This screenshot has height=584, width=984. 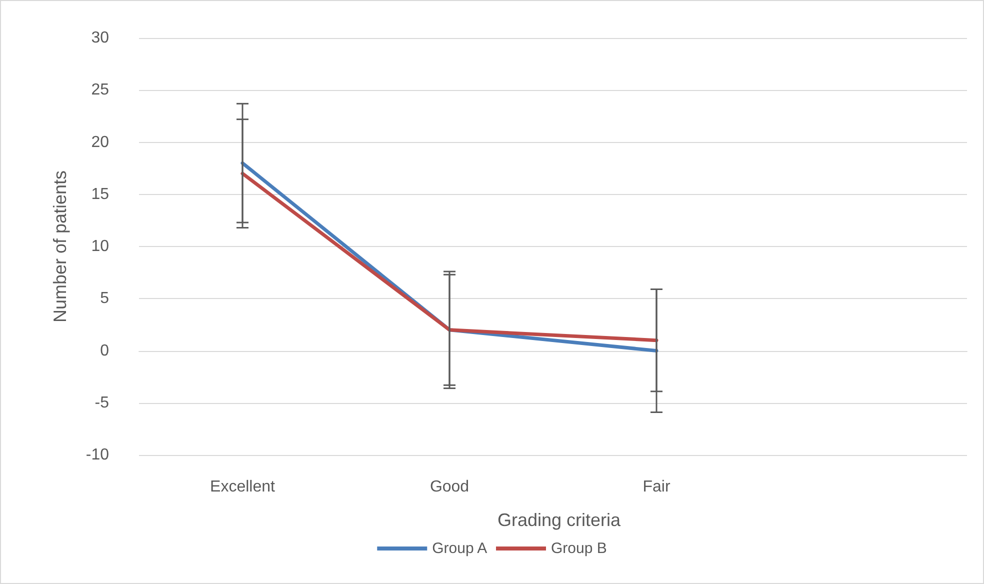 I want to click on x-tick-label: Good, so click(x=450, y=487).